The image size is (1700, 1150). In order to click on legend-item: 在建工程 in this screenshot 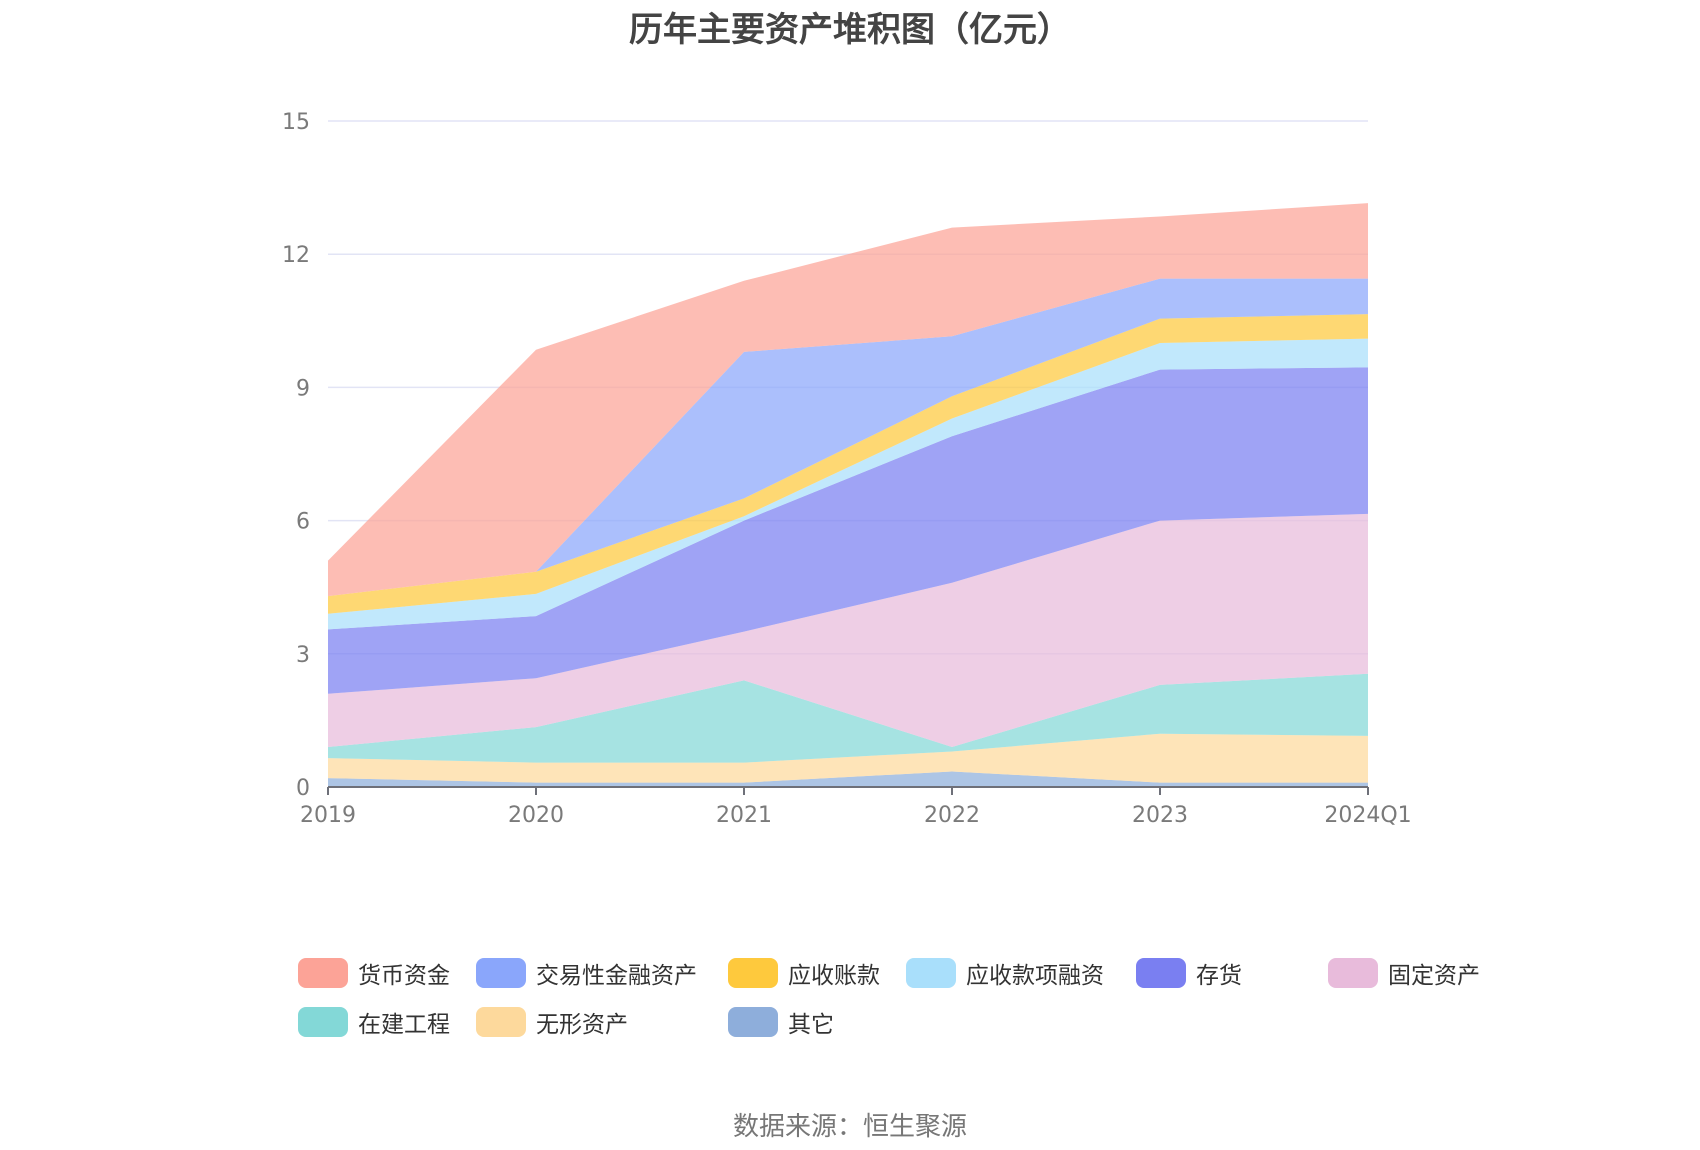, I will do `click(374, 1022)`.